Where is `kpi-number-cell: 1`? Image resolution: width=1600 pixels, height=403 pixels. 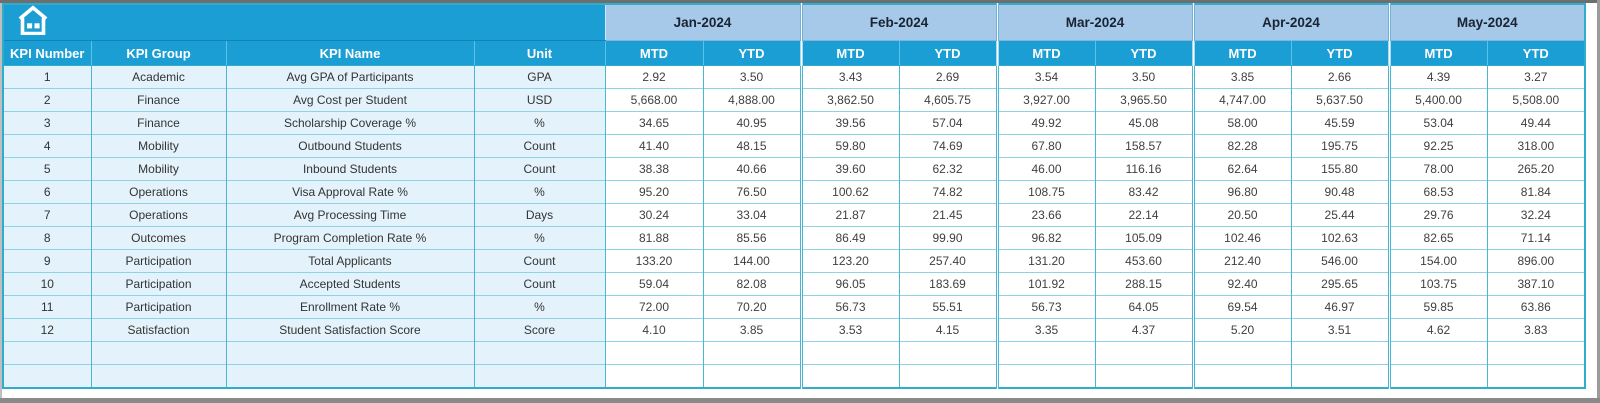
kpi-number-cell: 1 is located at coordinates (46, 77).